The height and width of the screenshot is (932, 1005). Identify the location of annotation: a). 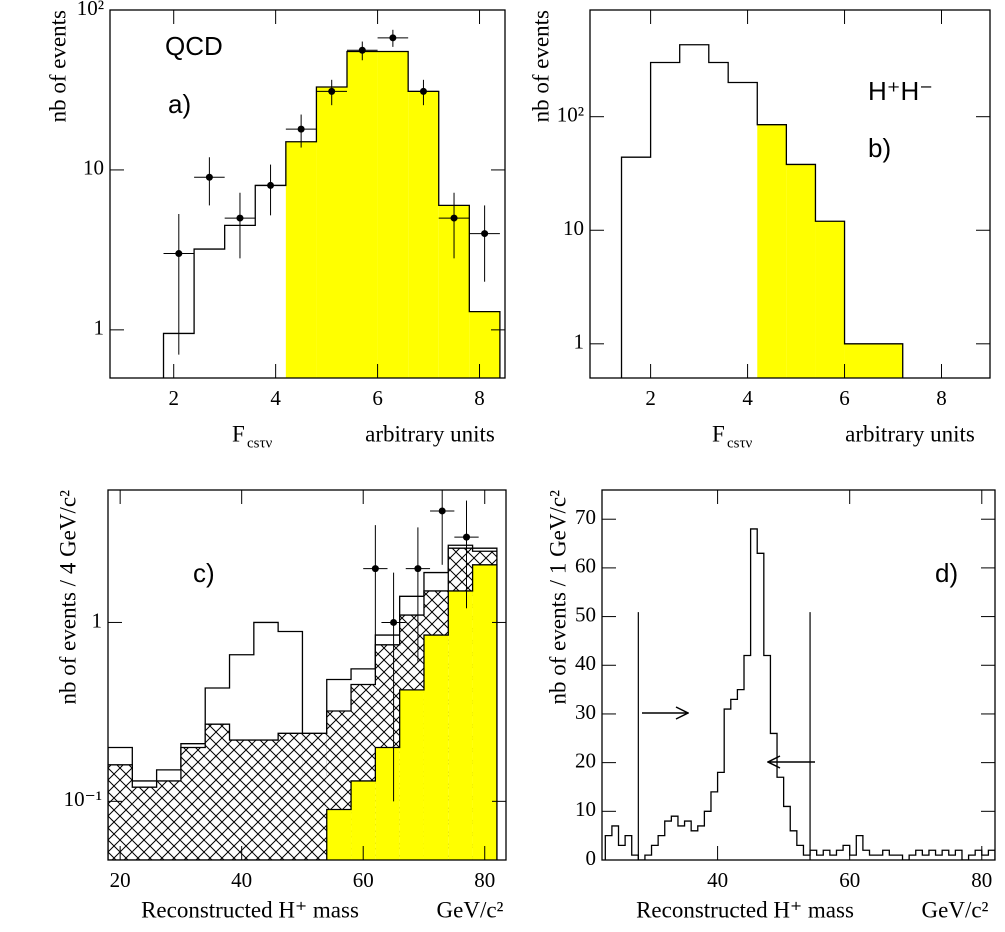
(179, 104).